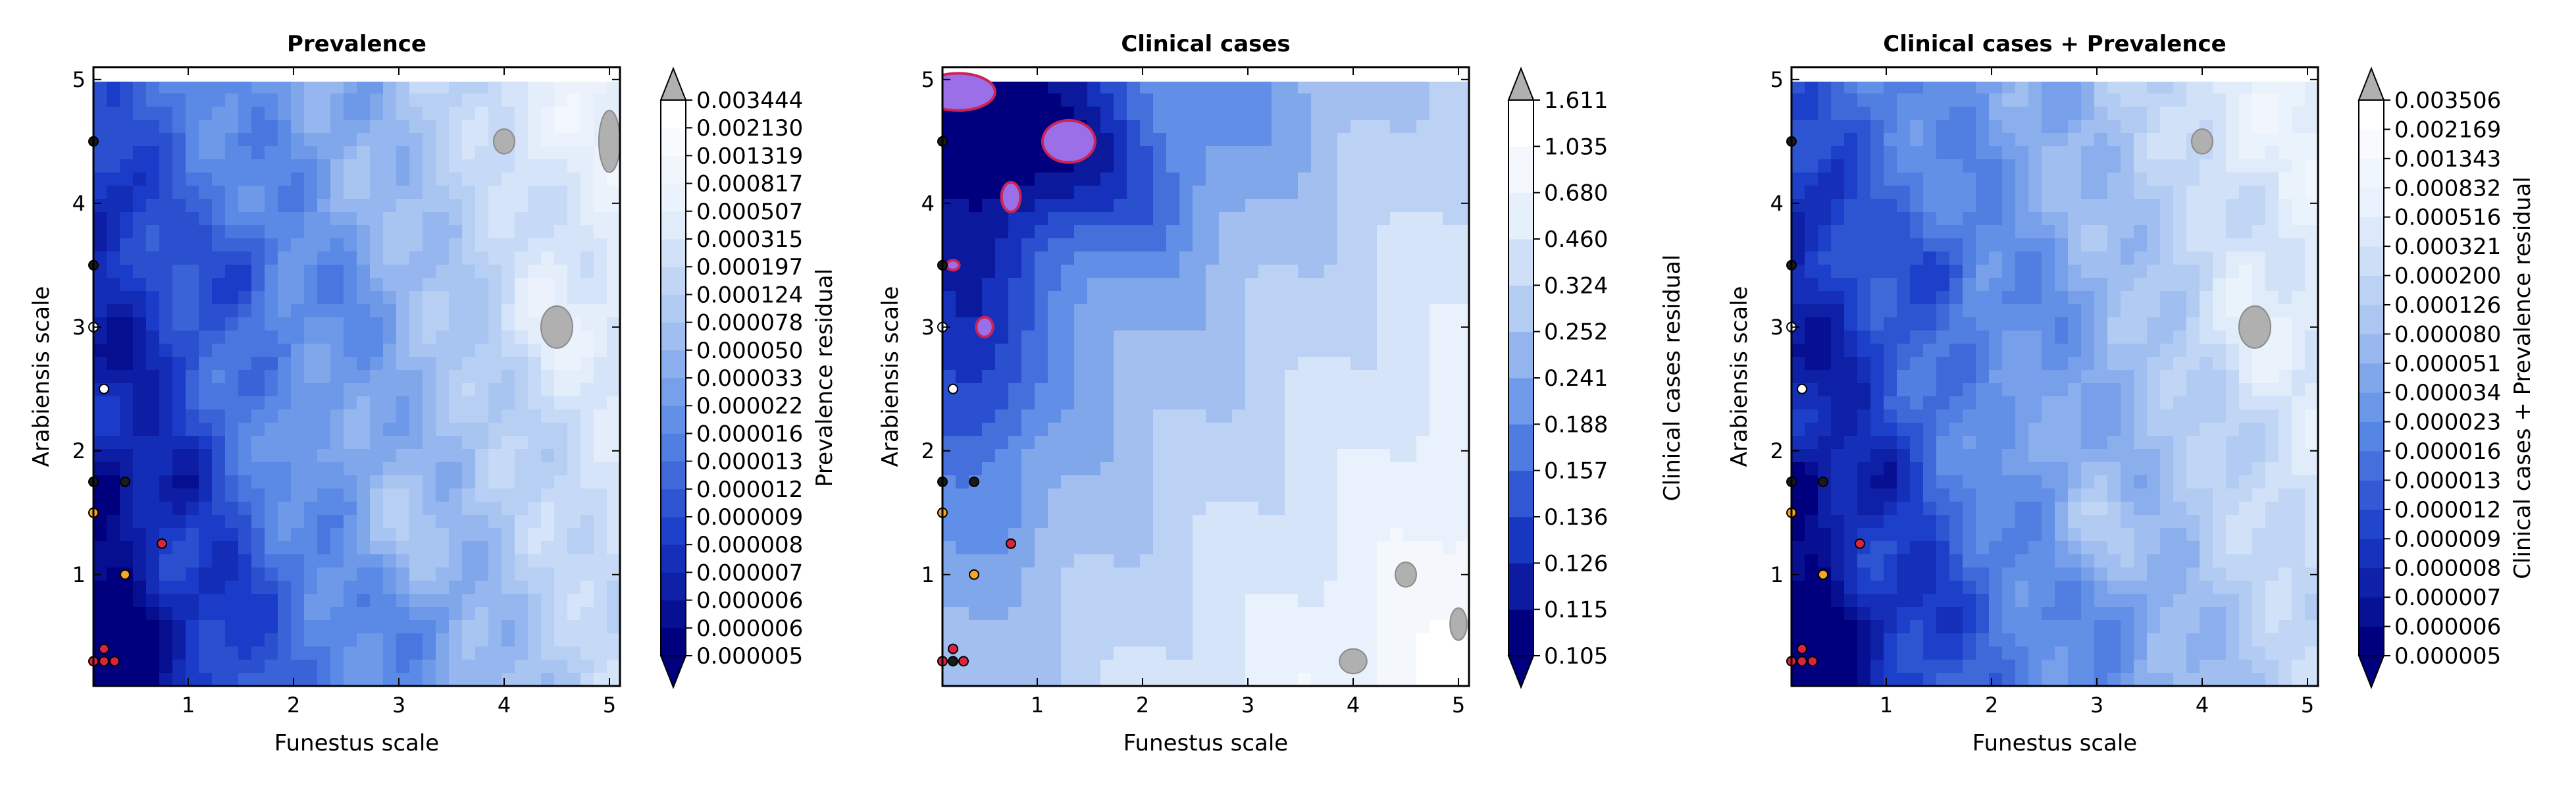  What do you see at coordinates (749, 323) in the screenshot?
I see `colorbar-tick-label: 0.000078` at bounding box center [749, 323].